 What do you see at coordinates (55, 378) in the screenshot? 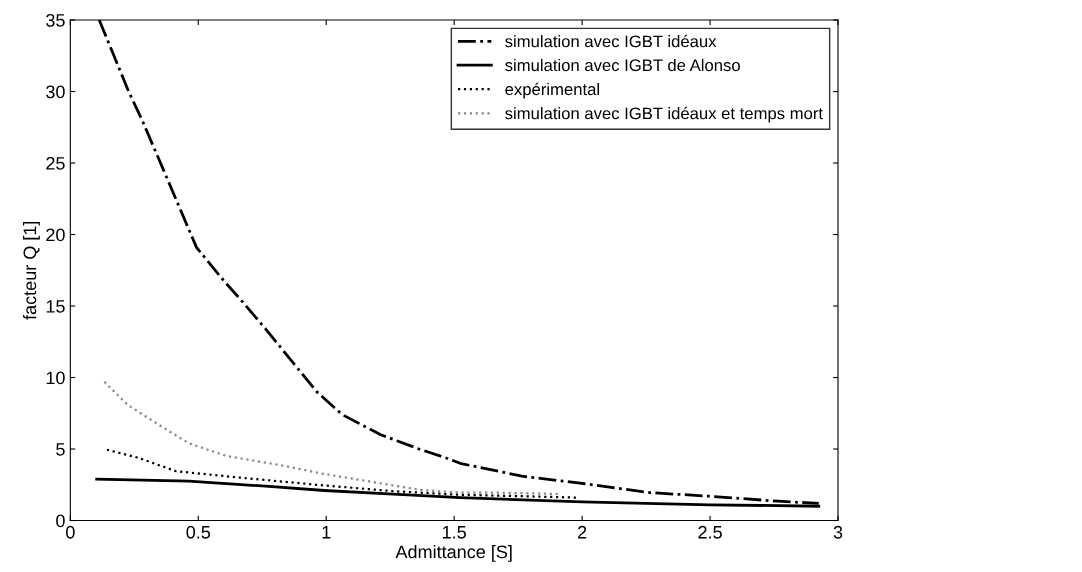
I see `y-tick-label: 10` at bounding box center [55, 378].